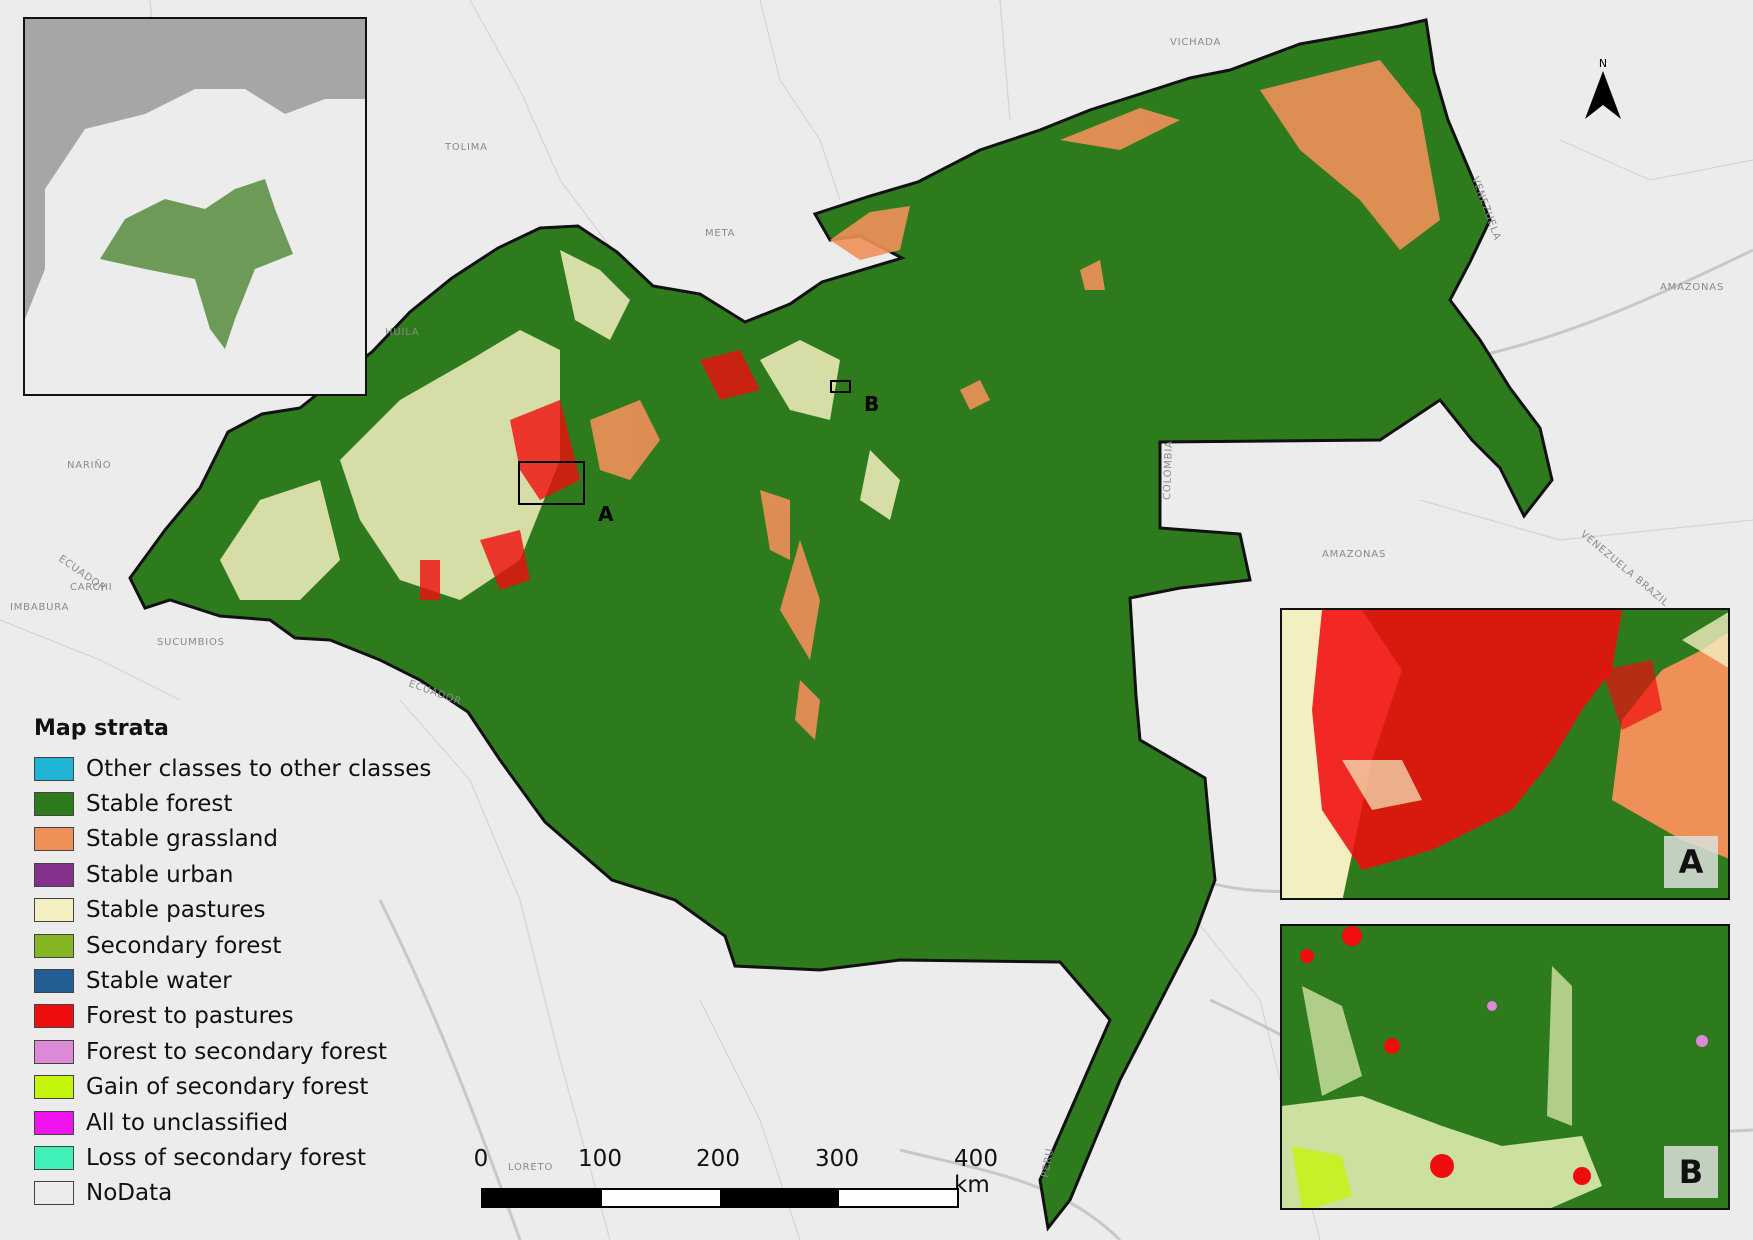  What do you see at coordinates (244, 874) in the screenshot?
I see `legend-item: Stable urban` at bounding box center [244, 874].